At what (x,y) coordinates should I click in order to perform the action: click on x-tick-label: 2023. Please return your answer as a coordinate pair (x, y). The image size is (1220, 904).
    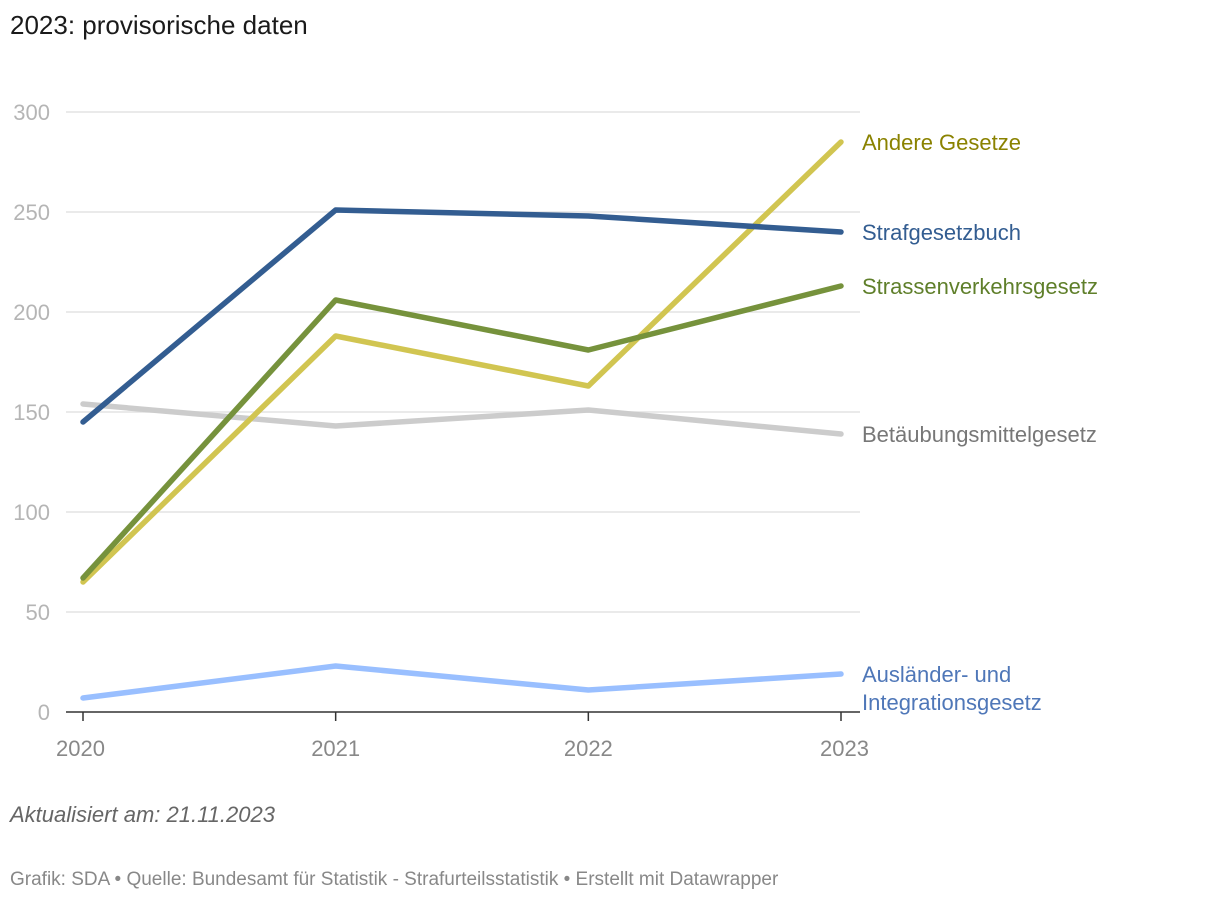
    Looking at the image, I should click on (844, 748).